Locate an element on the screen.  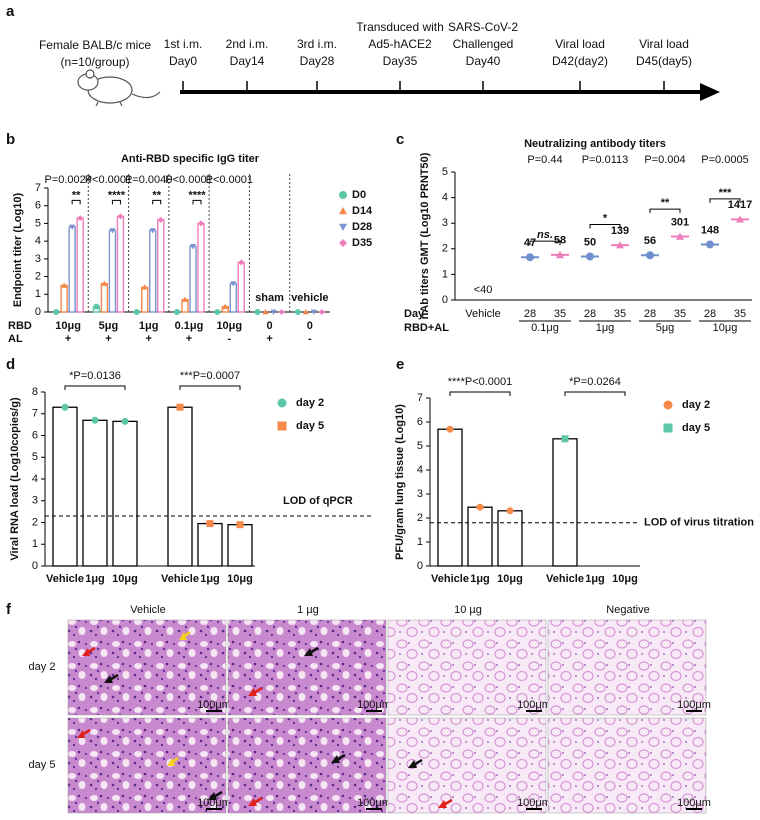
y-tick-label: 7 is located at coordinates (35, 414).